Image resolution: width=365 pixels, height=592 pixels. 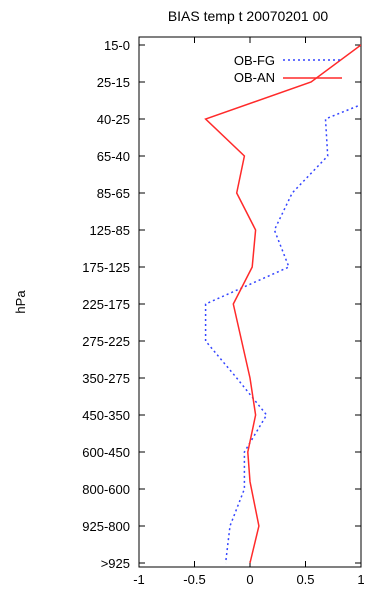 I want to click on y-tick-label: 800-600, so click(x=106, y=489).